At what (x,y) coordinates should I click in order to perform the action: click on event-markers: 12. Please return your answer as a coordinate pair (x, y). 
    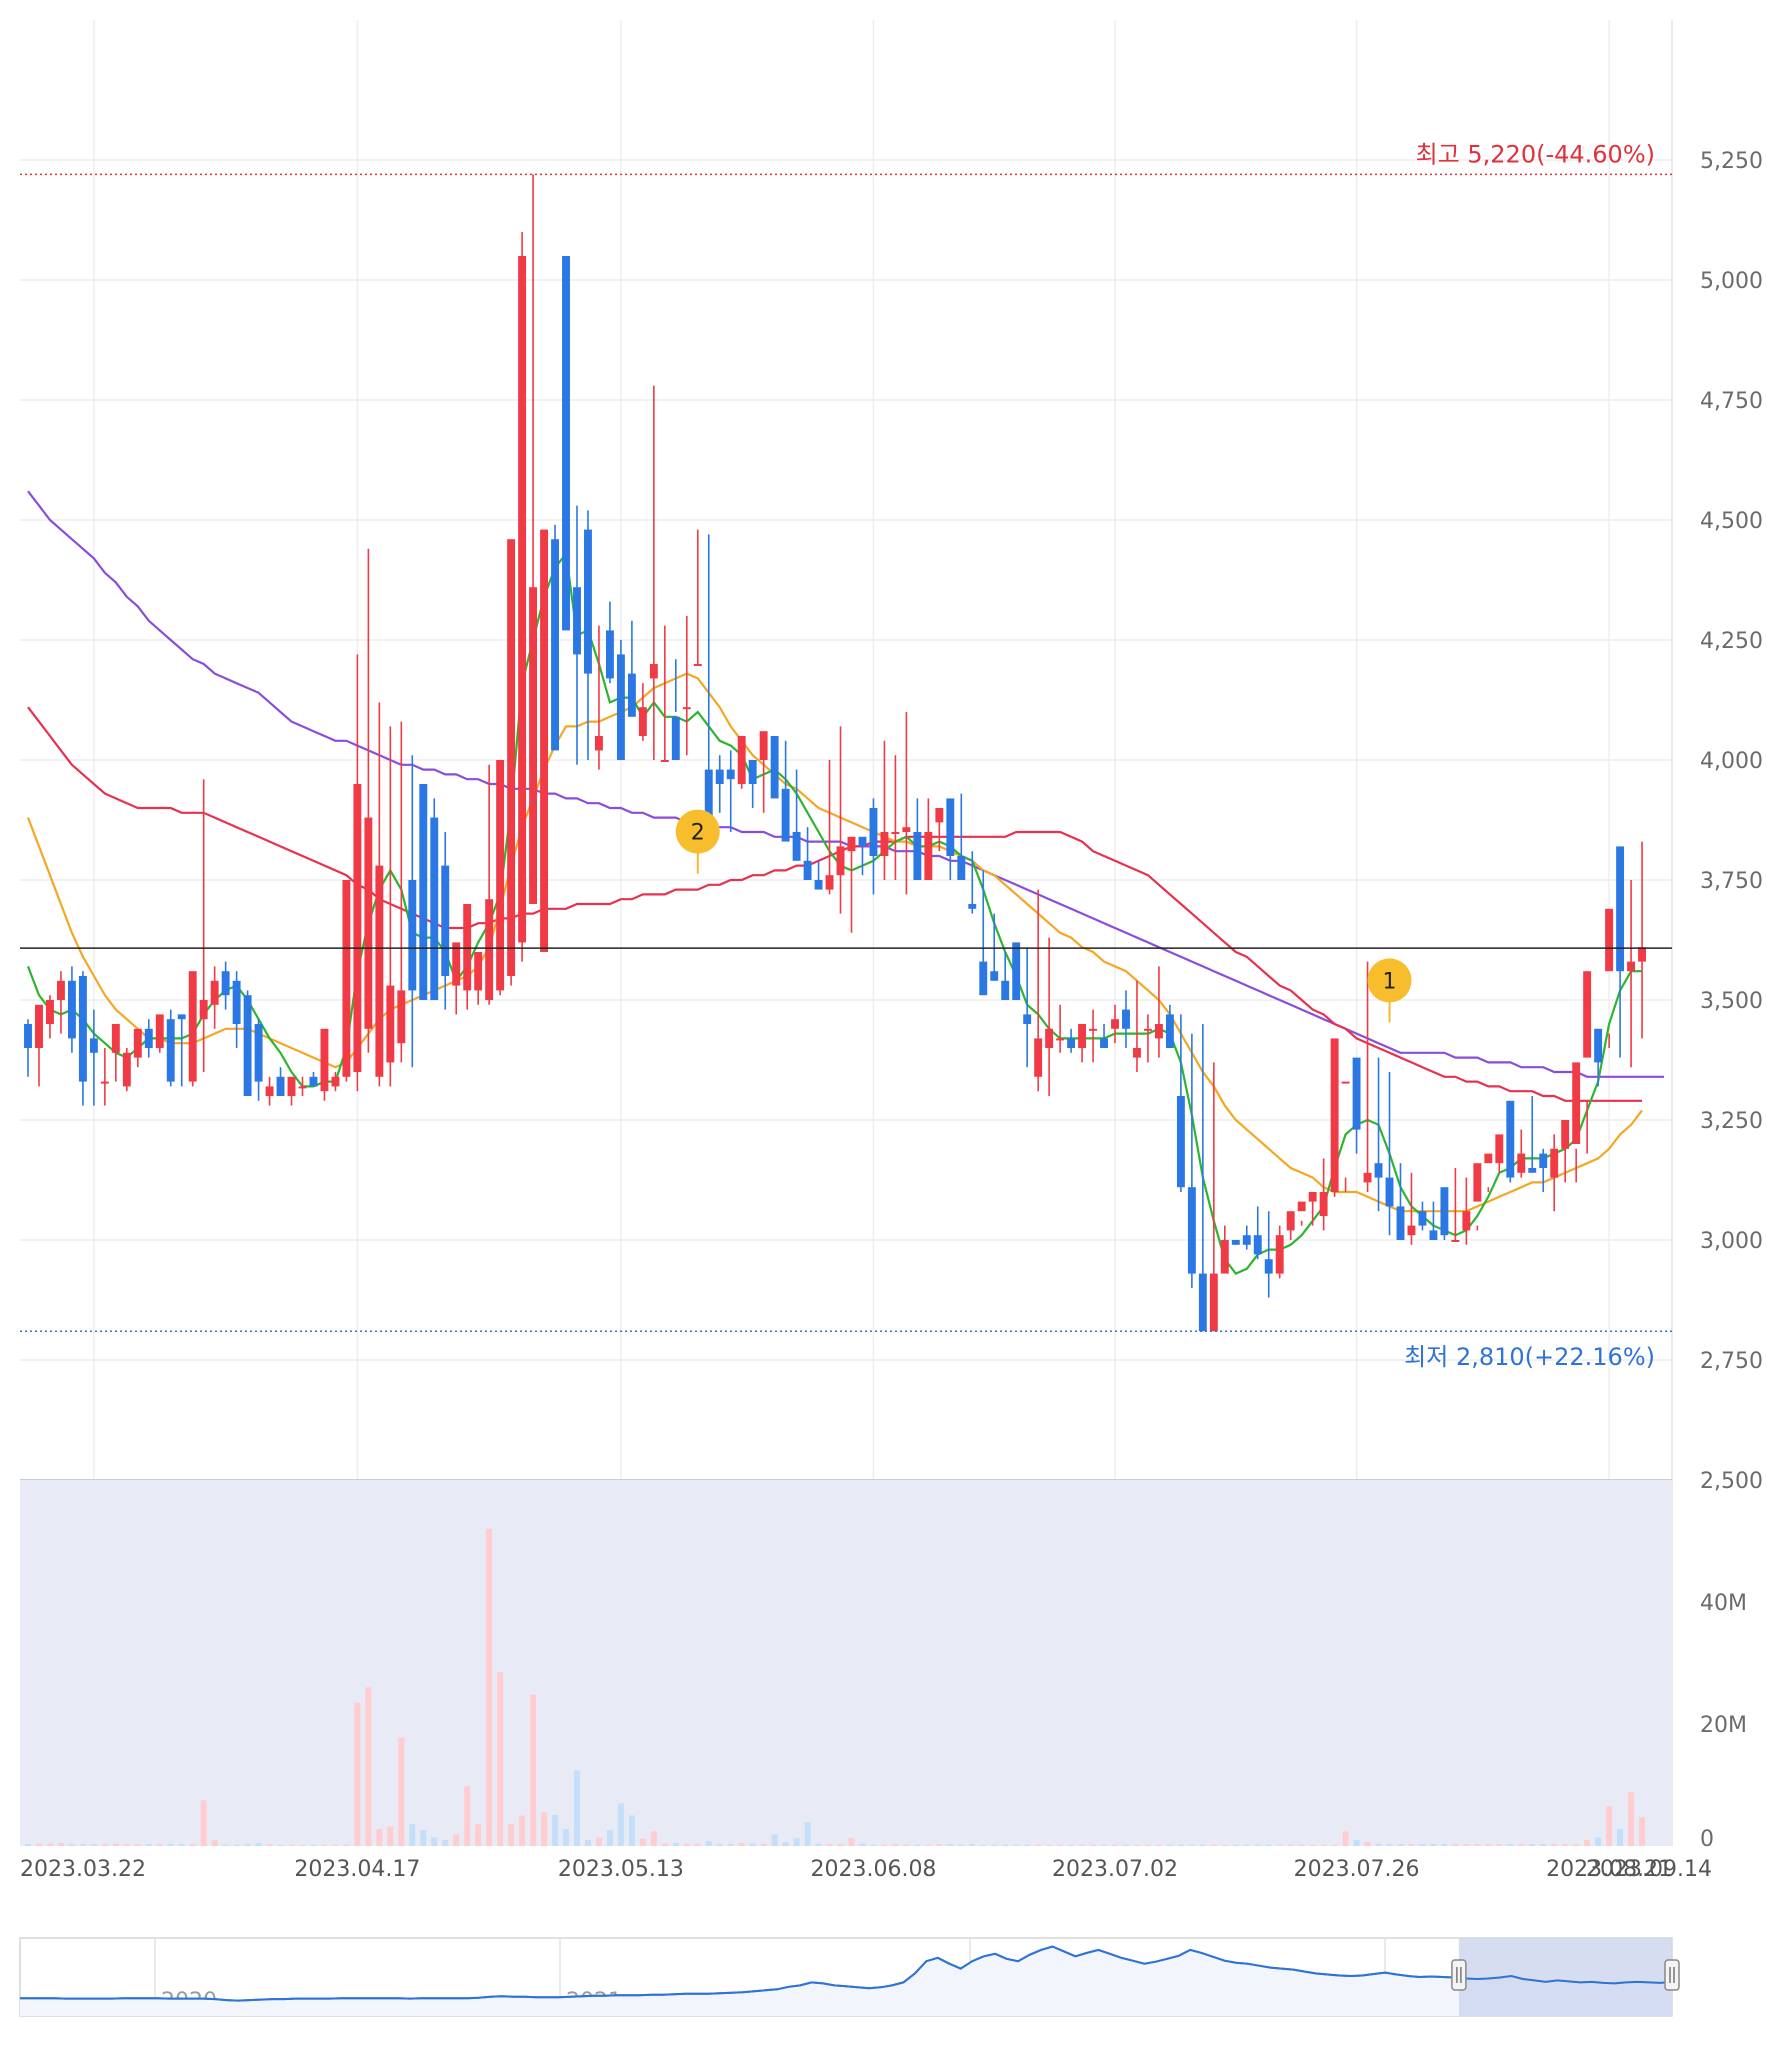
    Looking at the image, I should click on (1043, 916).